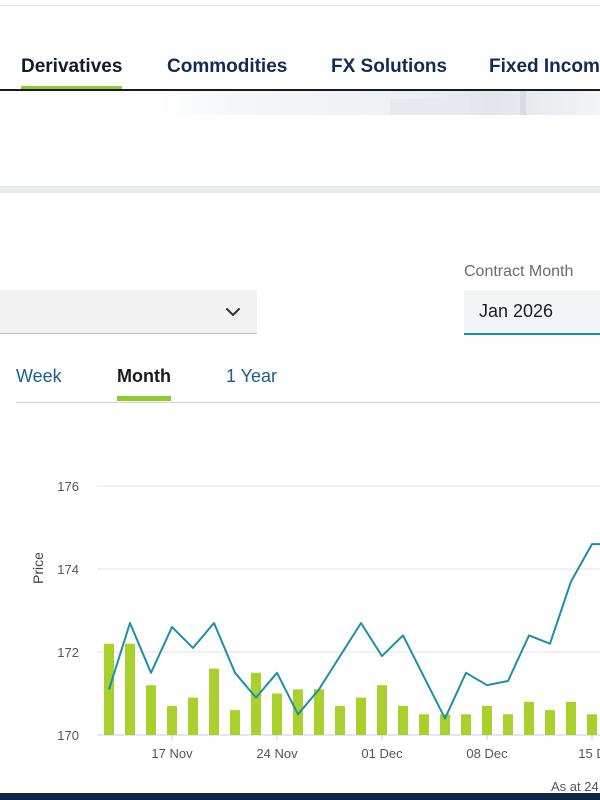 This screenshot has height=800, width=600. What do you see at coordinates (516, 311) in the screenshot?
I see `contract-month-value: Jan 2026` at bounding box center [516, 311].